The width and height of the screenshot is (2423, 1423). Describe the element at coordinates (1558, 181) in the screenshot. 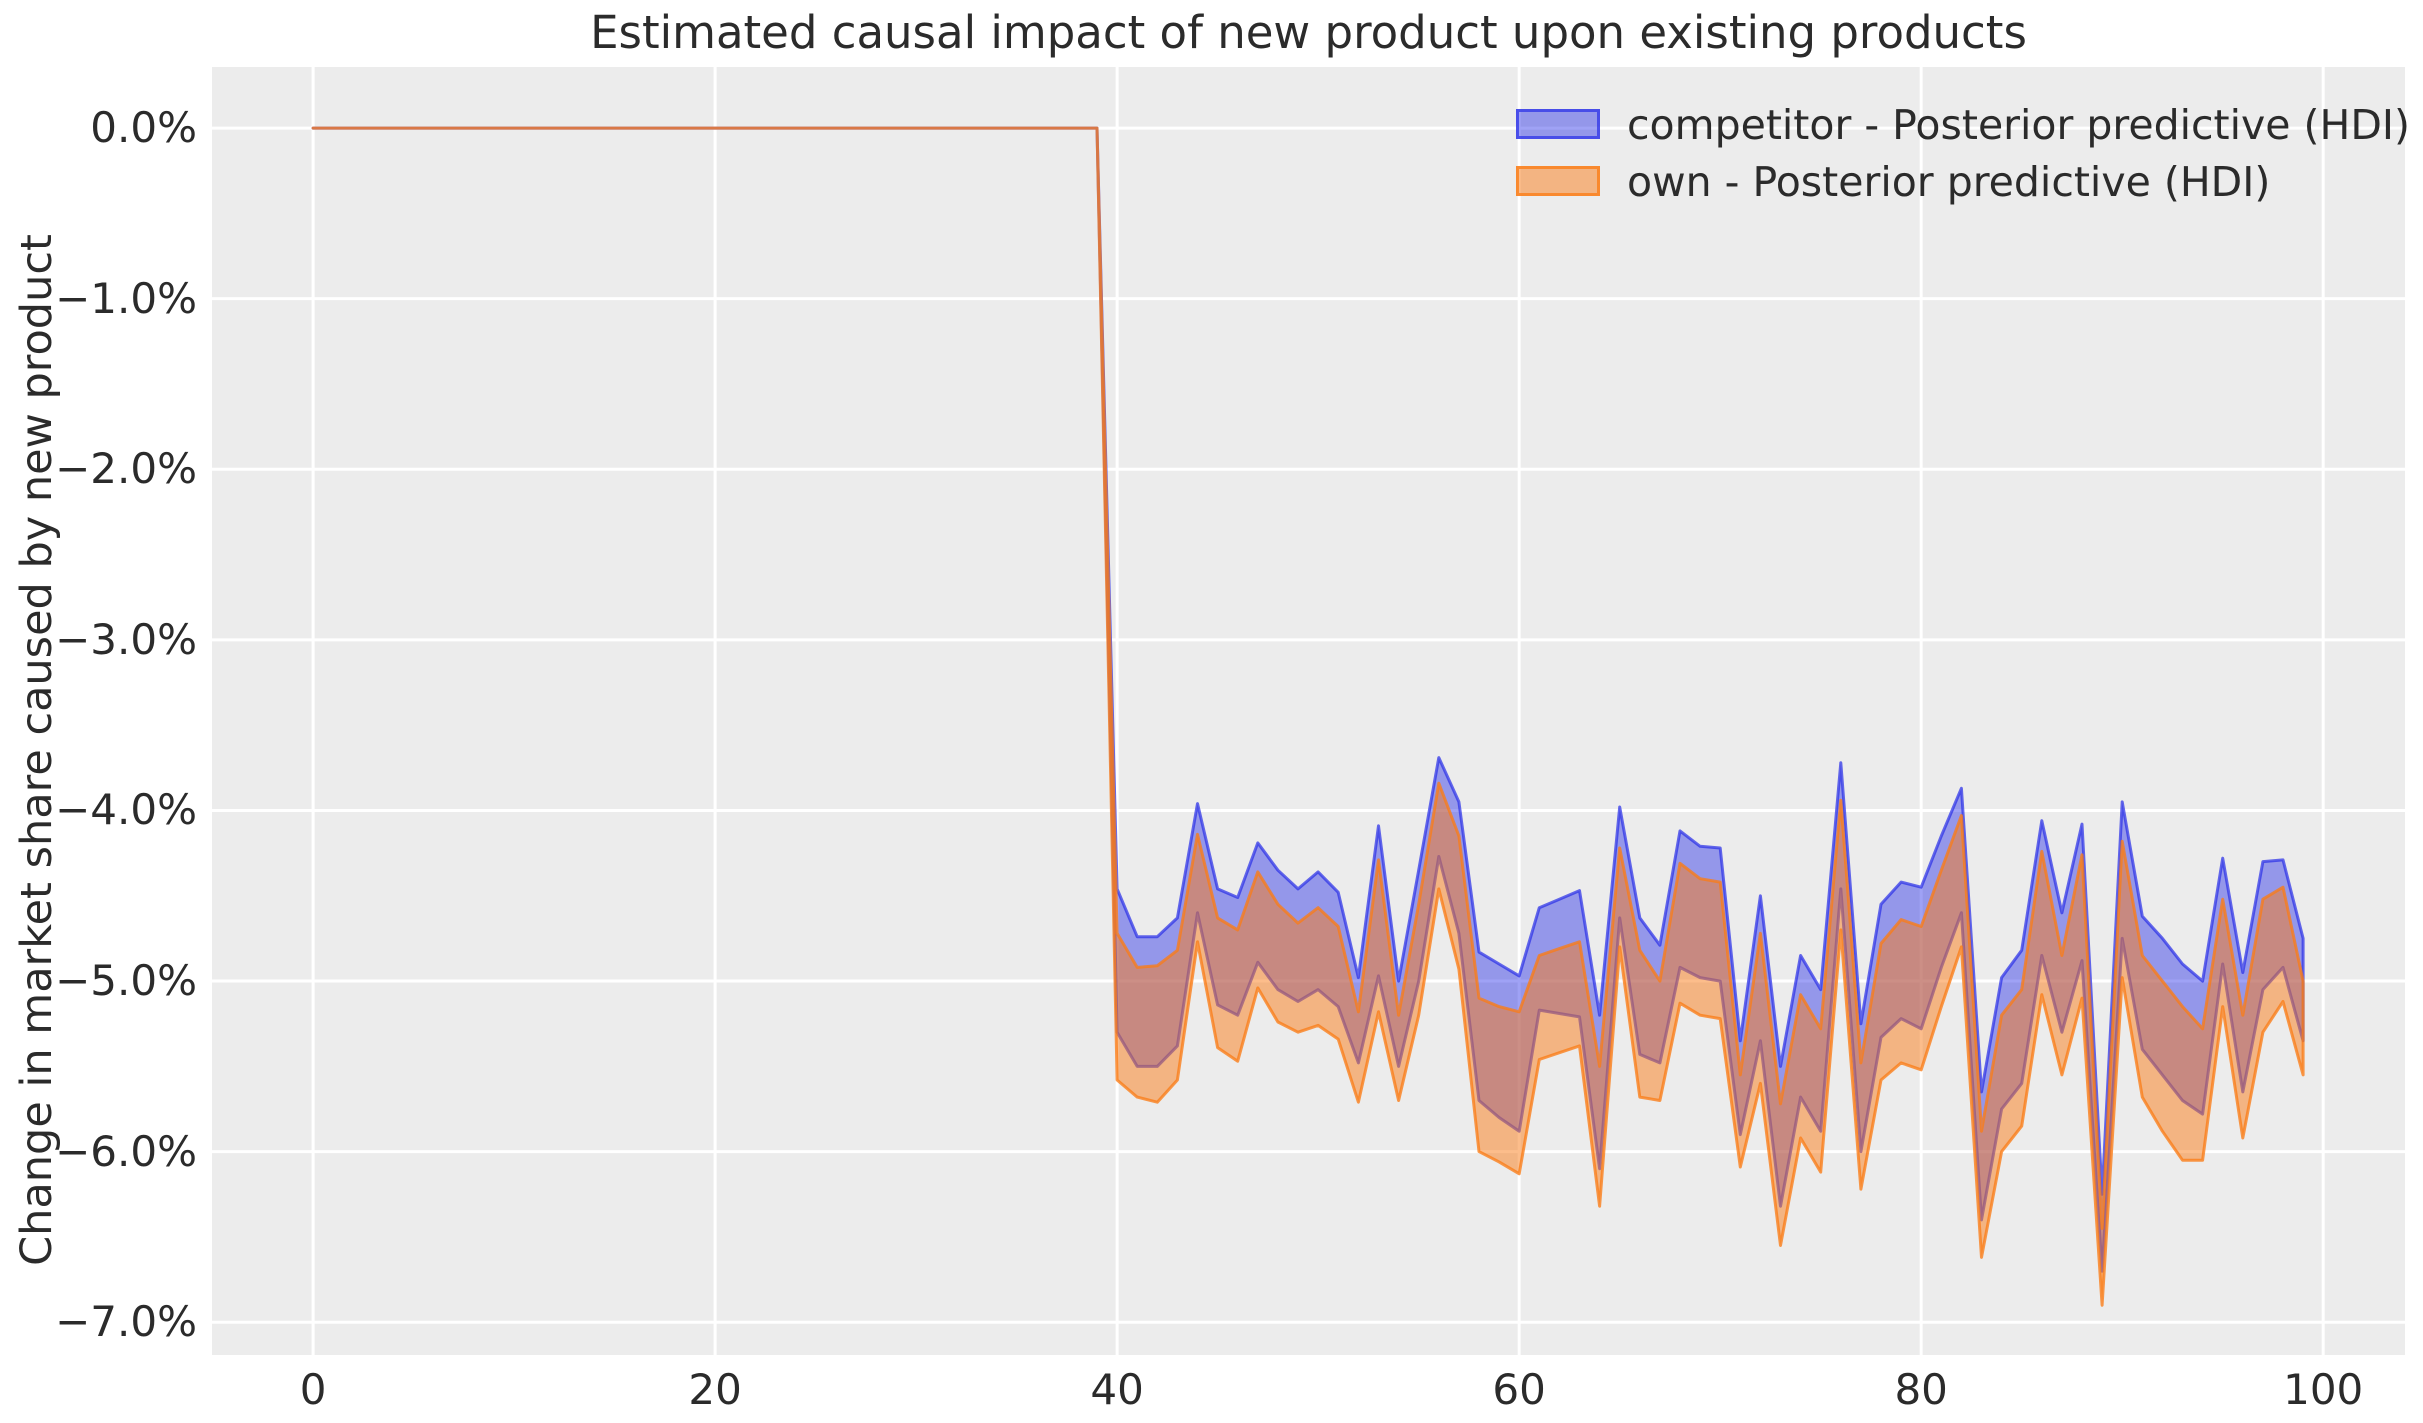

I see `own-hdi-swatch` at that location.